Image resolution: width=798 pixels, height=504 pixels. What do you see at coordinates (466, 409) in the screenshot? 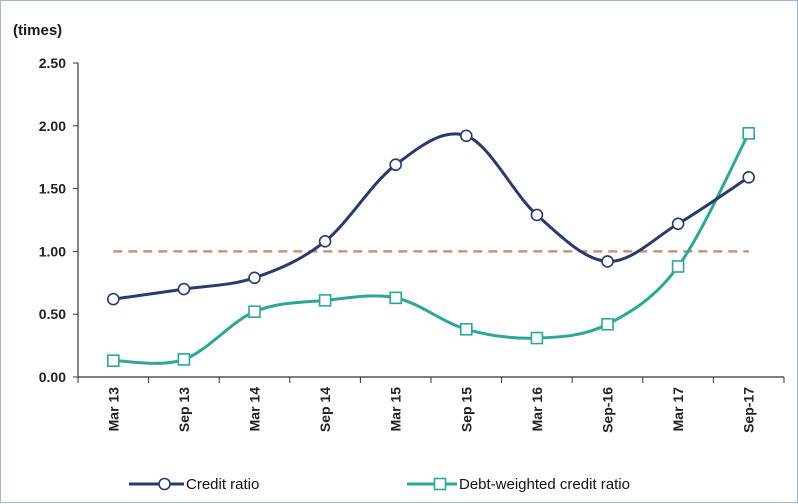
I see `x-tick-label: Sep 15` at bounding box center [466, 409].